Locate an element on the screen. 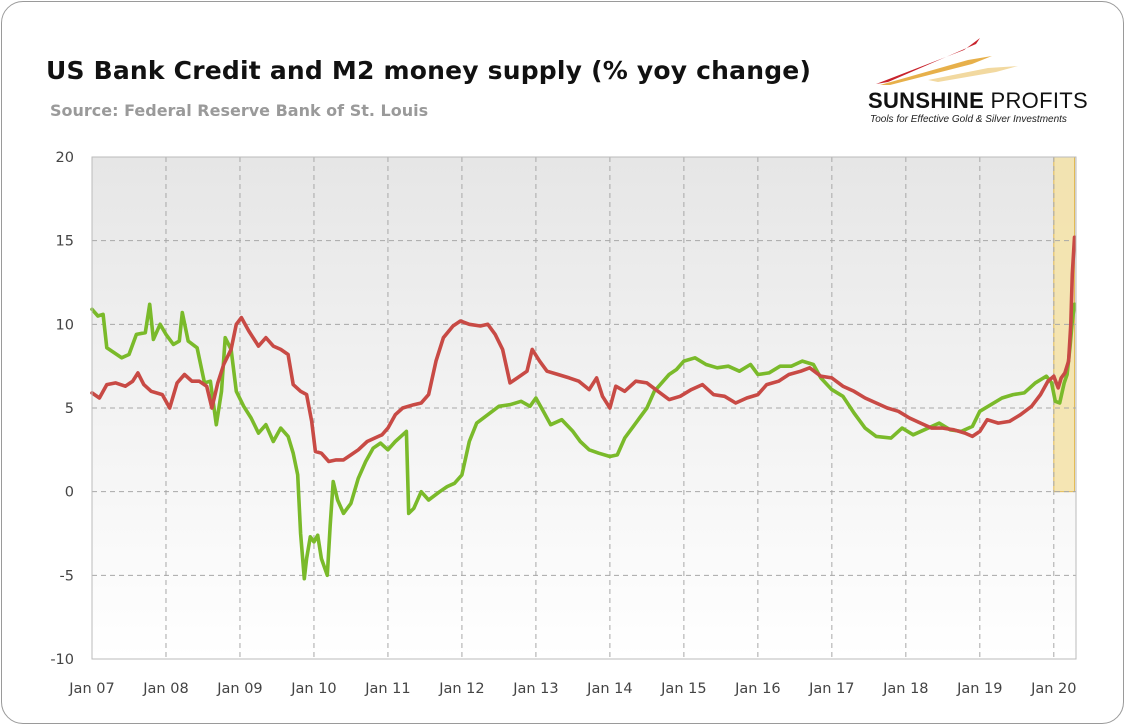 This screenshot has height=727, width=1127. x-tick-label: Jan 19 is located at coordinates (979, 689).